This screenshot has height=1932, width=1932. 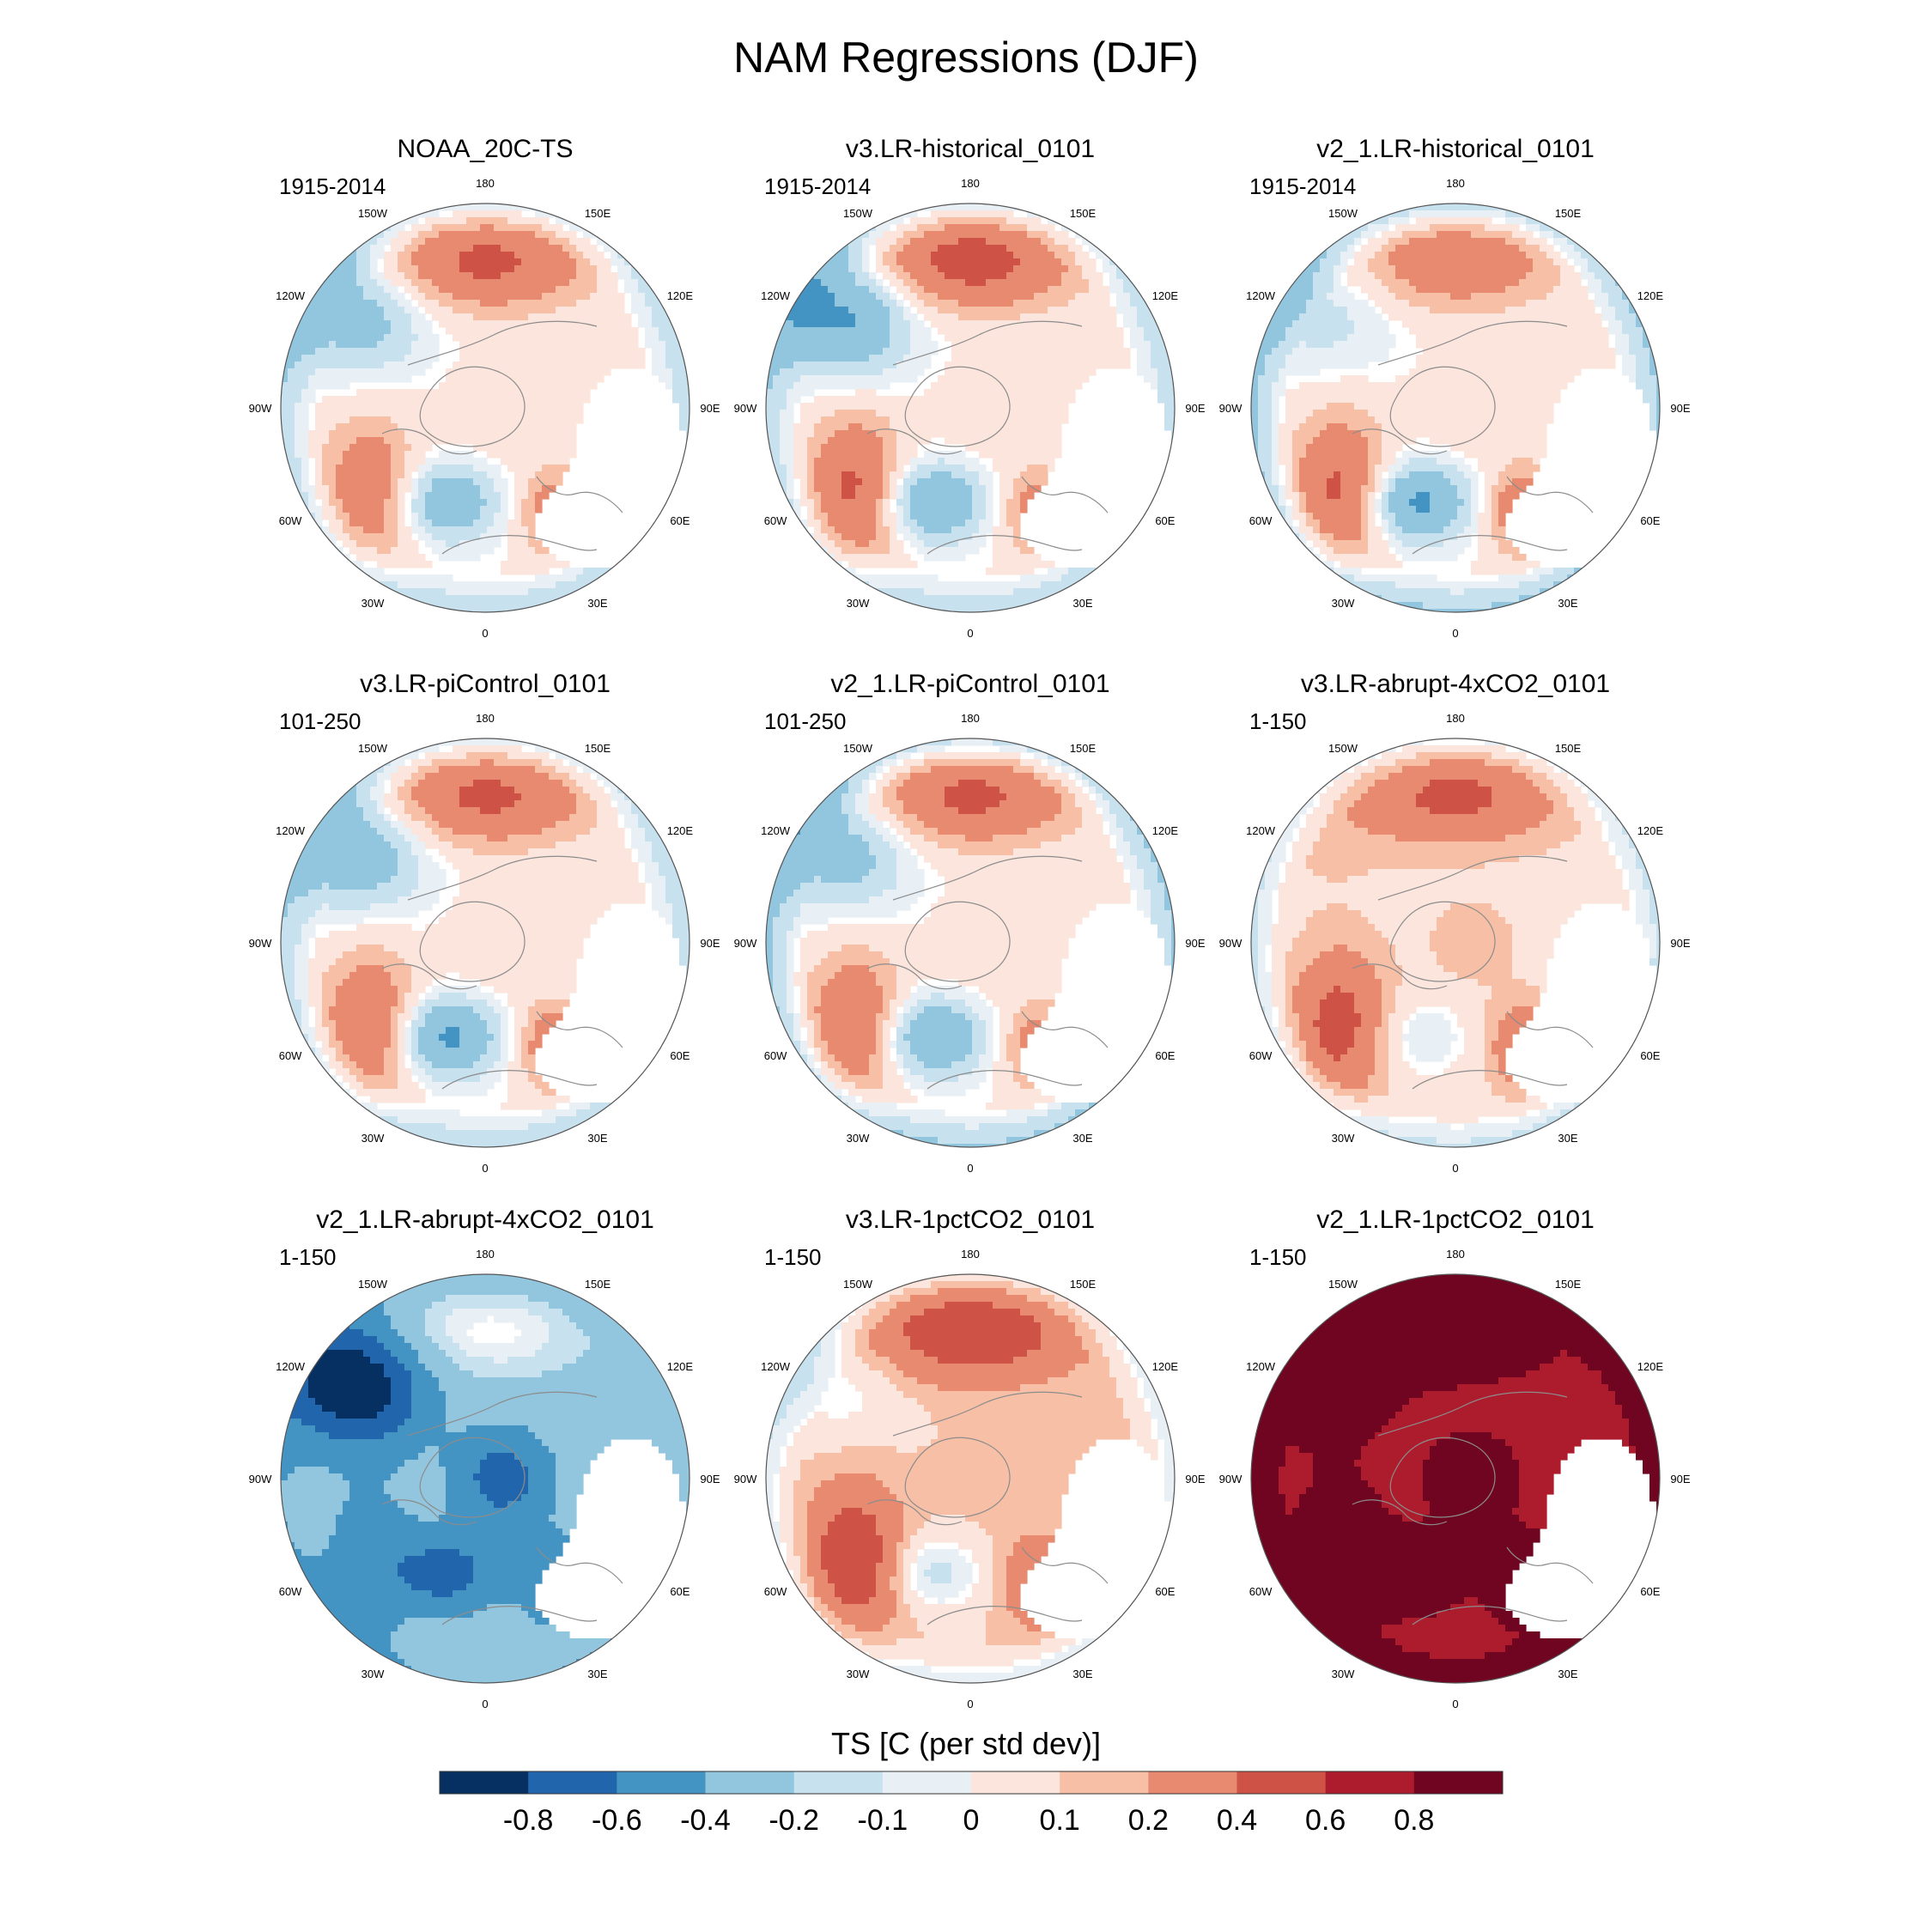 What do you see at coordinates (1195, 409) in the screenshot?
I see `longitude-label: 90E` at bounding box center [1195, 409].